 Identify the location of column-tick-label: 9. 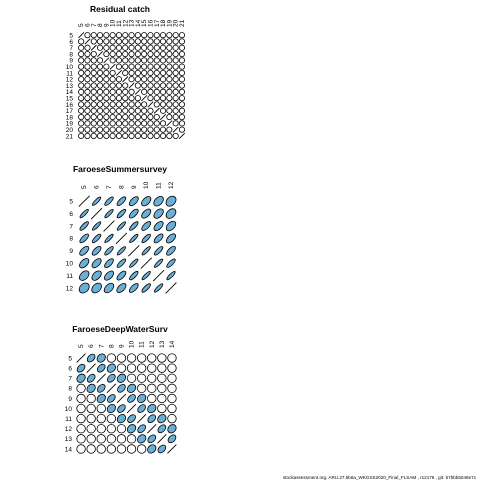
(121, 346).